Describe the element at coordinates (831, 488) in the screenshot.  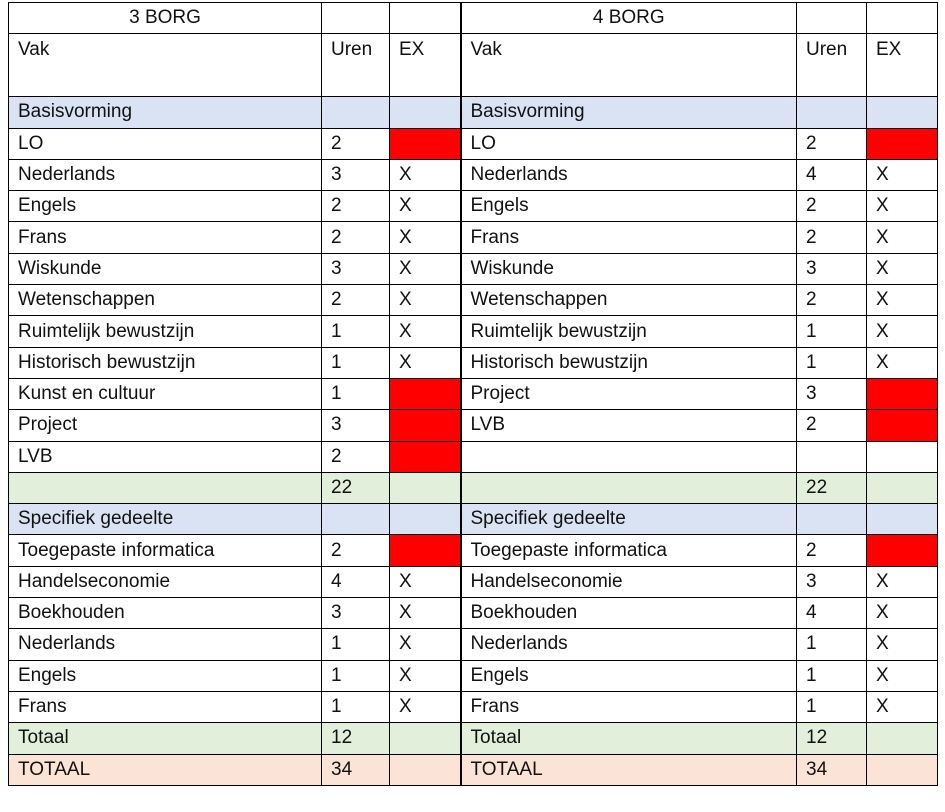
I see `hours-cell: 22` at that location.